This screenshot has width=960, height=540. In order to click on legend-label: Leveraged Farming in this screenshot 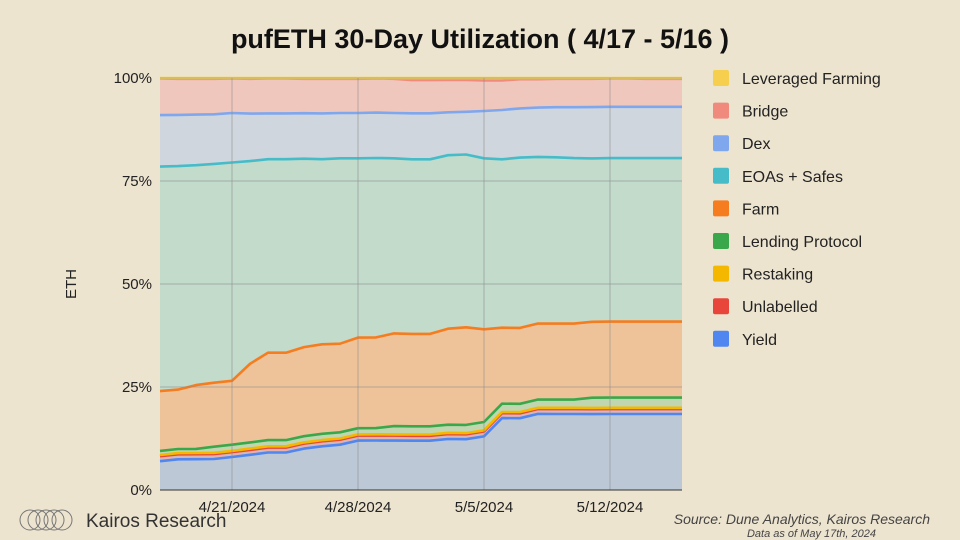, I will do `click(811, 79)`.